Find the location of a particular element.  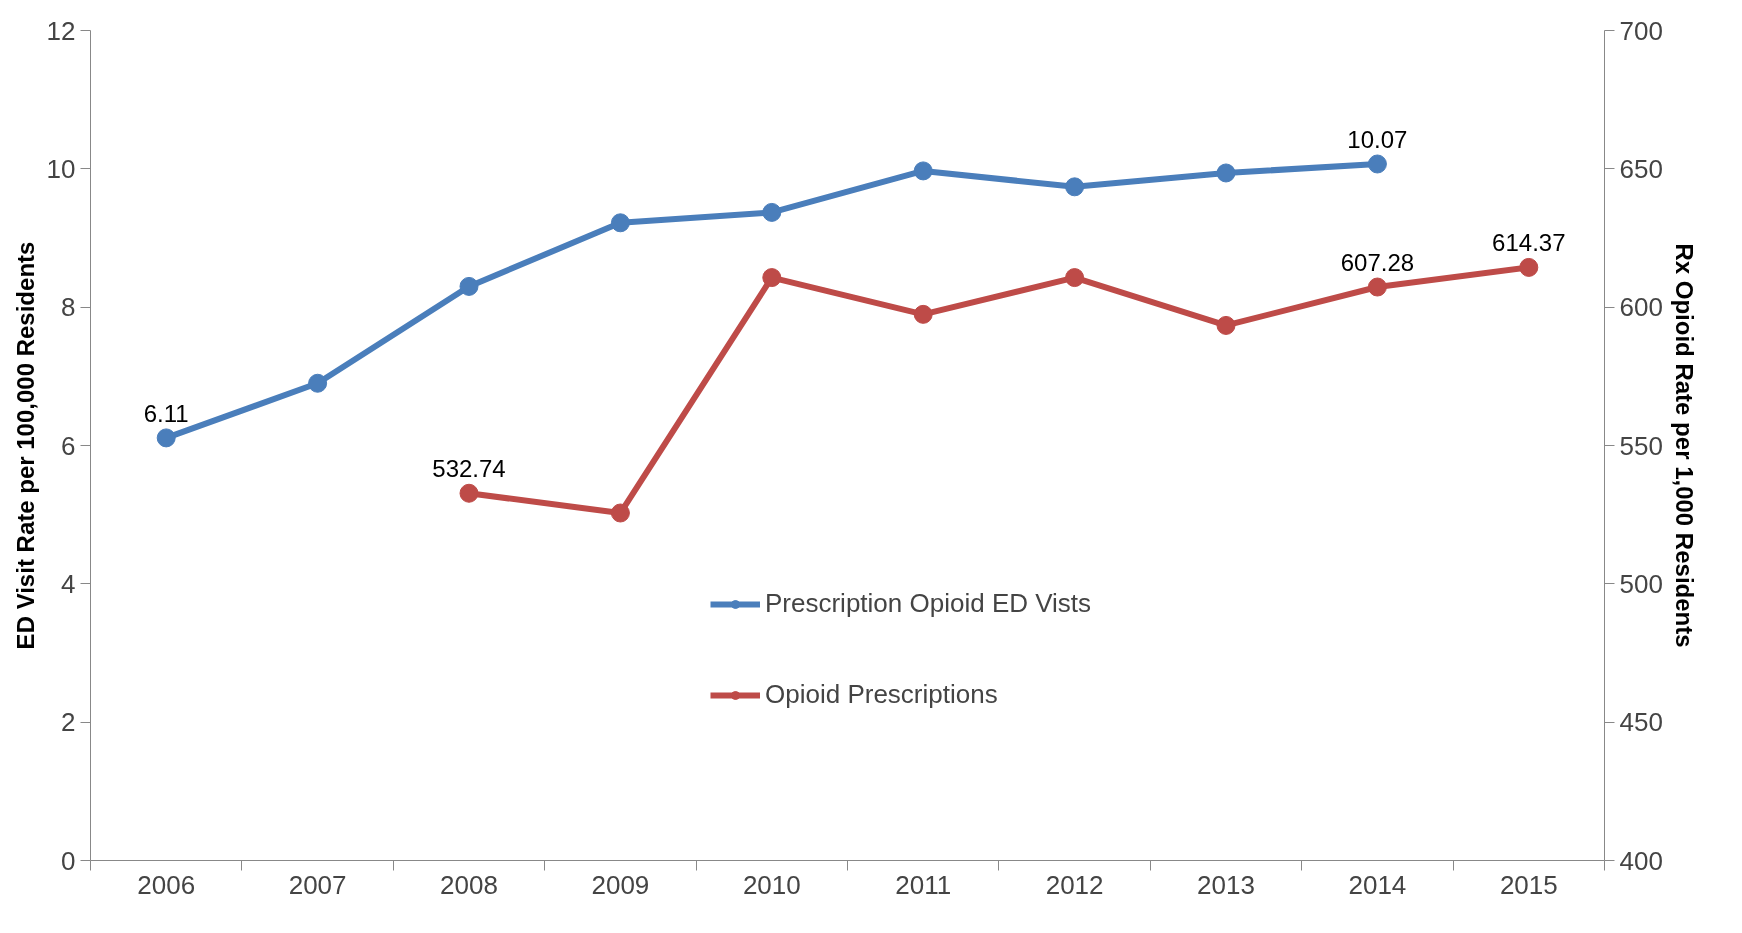

y2-tick-label: 550 is located at coordinates (1641, 445).